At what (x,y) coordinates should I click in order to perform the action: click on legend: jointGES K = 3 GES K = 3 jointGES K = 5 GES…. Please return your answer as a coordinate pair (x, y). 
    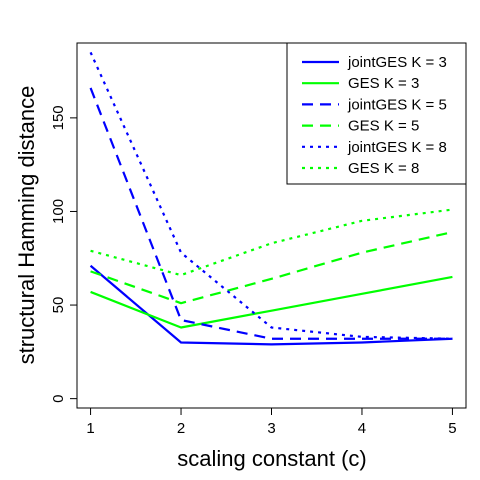
    Looking at the image, I should click on (376, 113).